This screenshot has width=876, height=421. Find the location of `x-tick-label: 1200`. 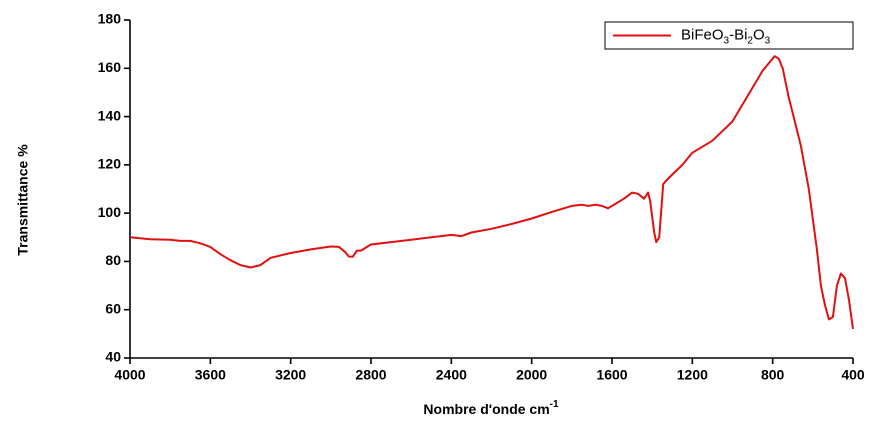

x-tick-label: 1200 is located at coordinates (692, 375).